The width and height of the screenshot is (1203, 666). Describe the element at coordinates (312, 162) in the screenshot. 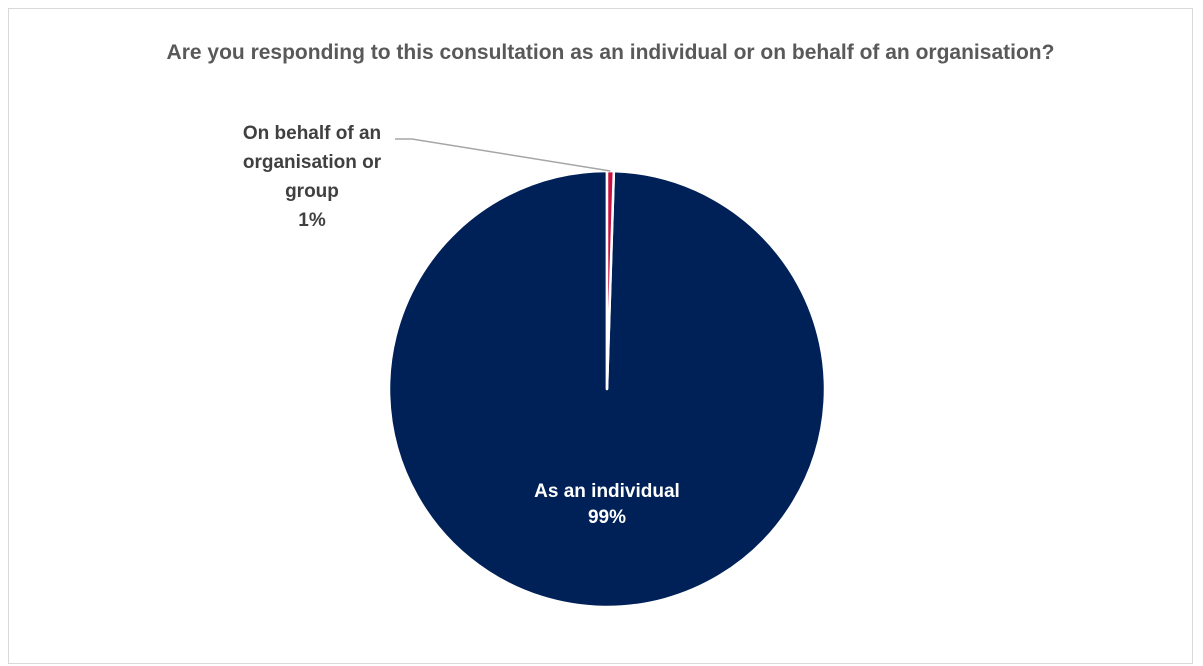

I see `data-label-1-line-1: organisation or` at that location.